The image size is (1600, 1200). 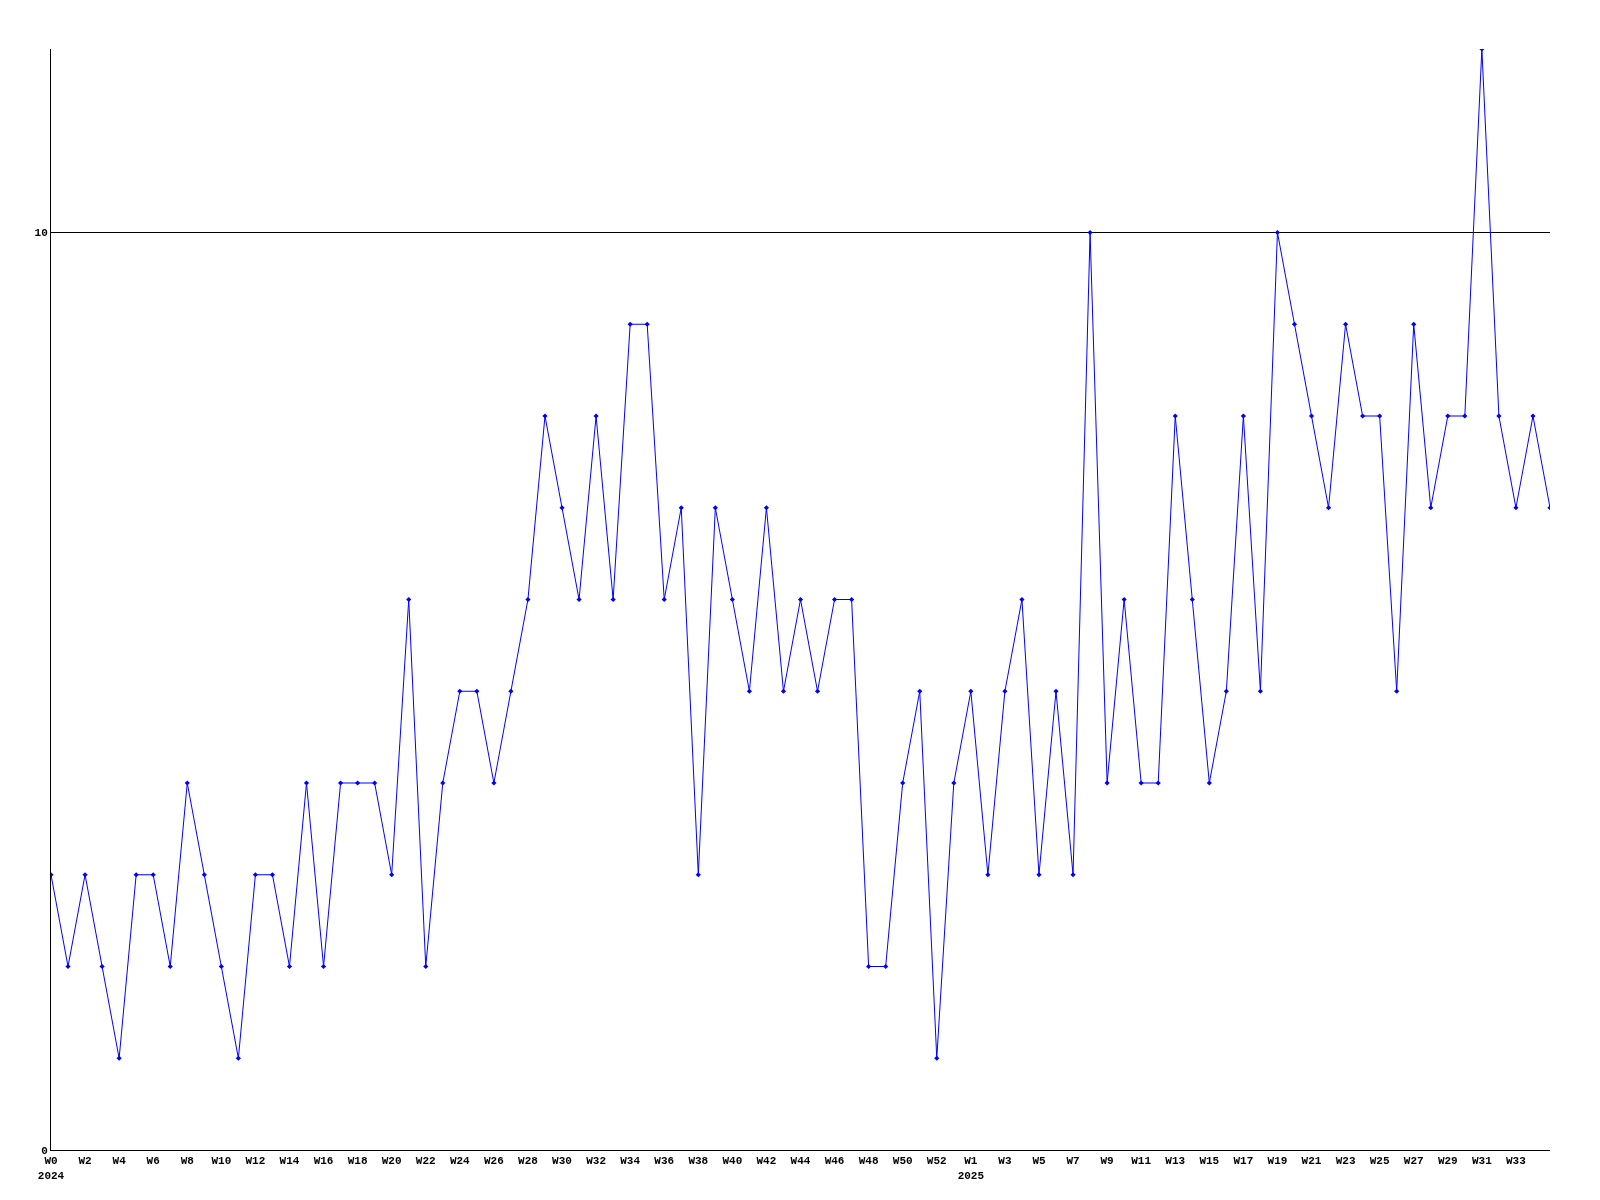 What do you see at coordinates (1209, 1161) in the screenshot?
I see `x-tick-label: W15` at bounding box center [1209, 1161].